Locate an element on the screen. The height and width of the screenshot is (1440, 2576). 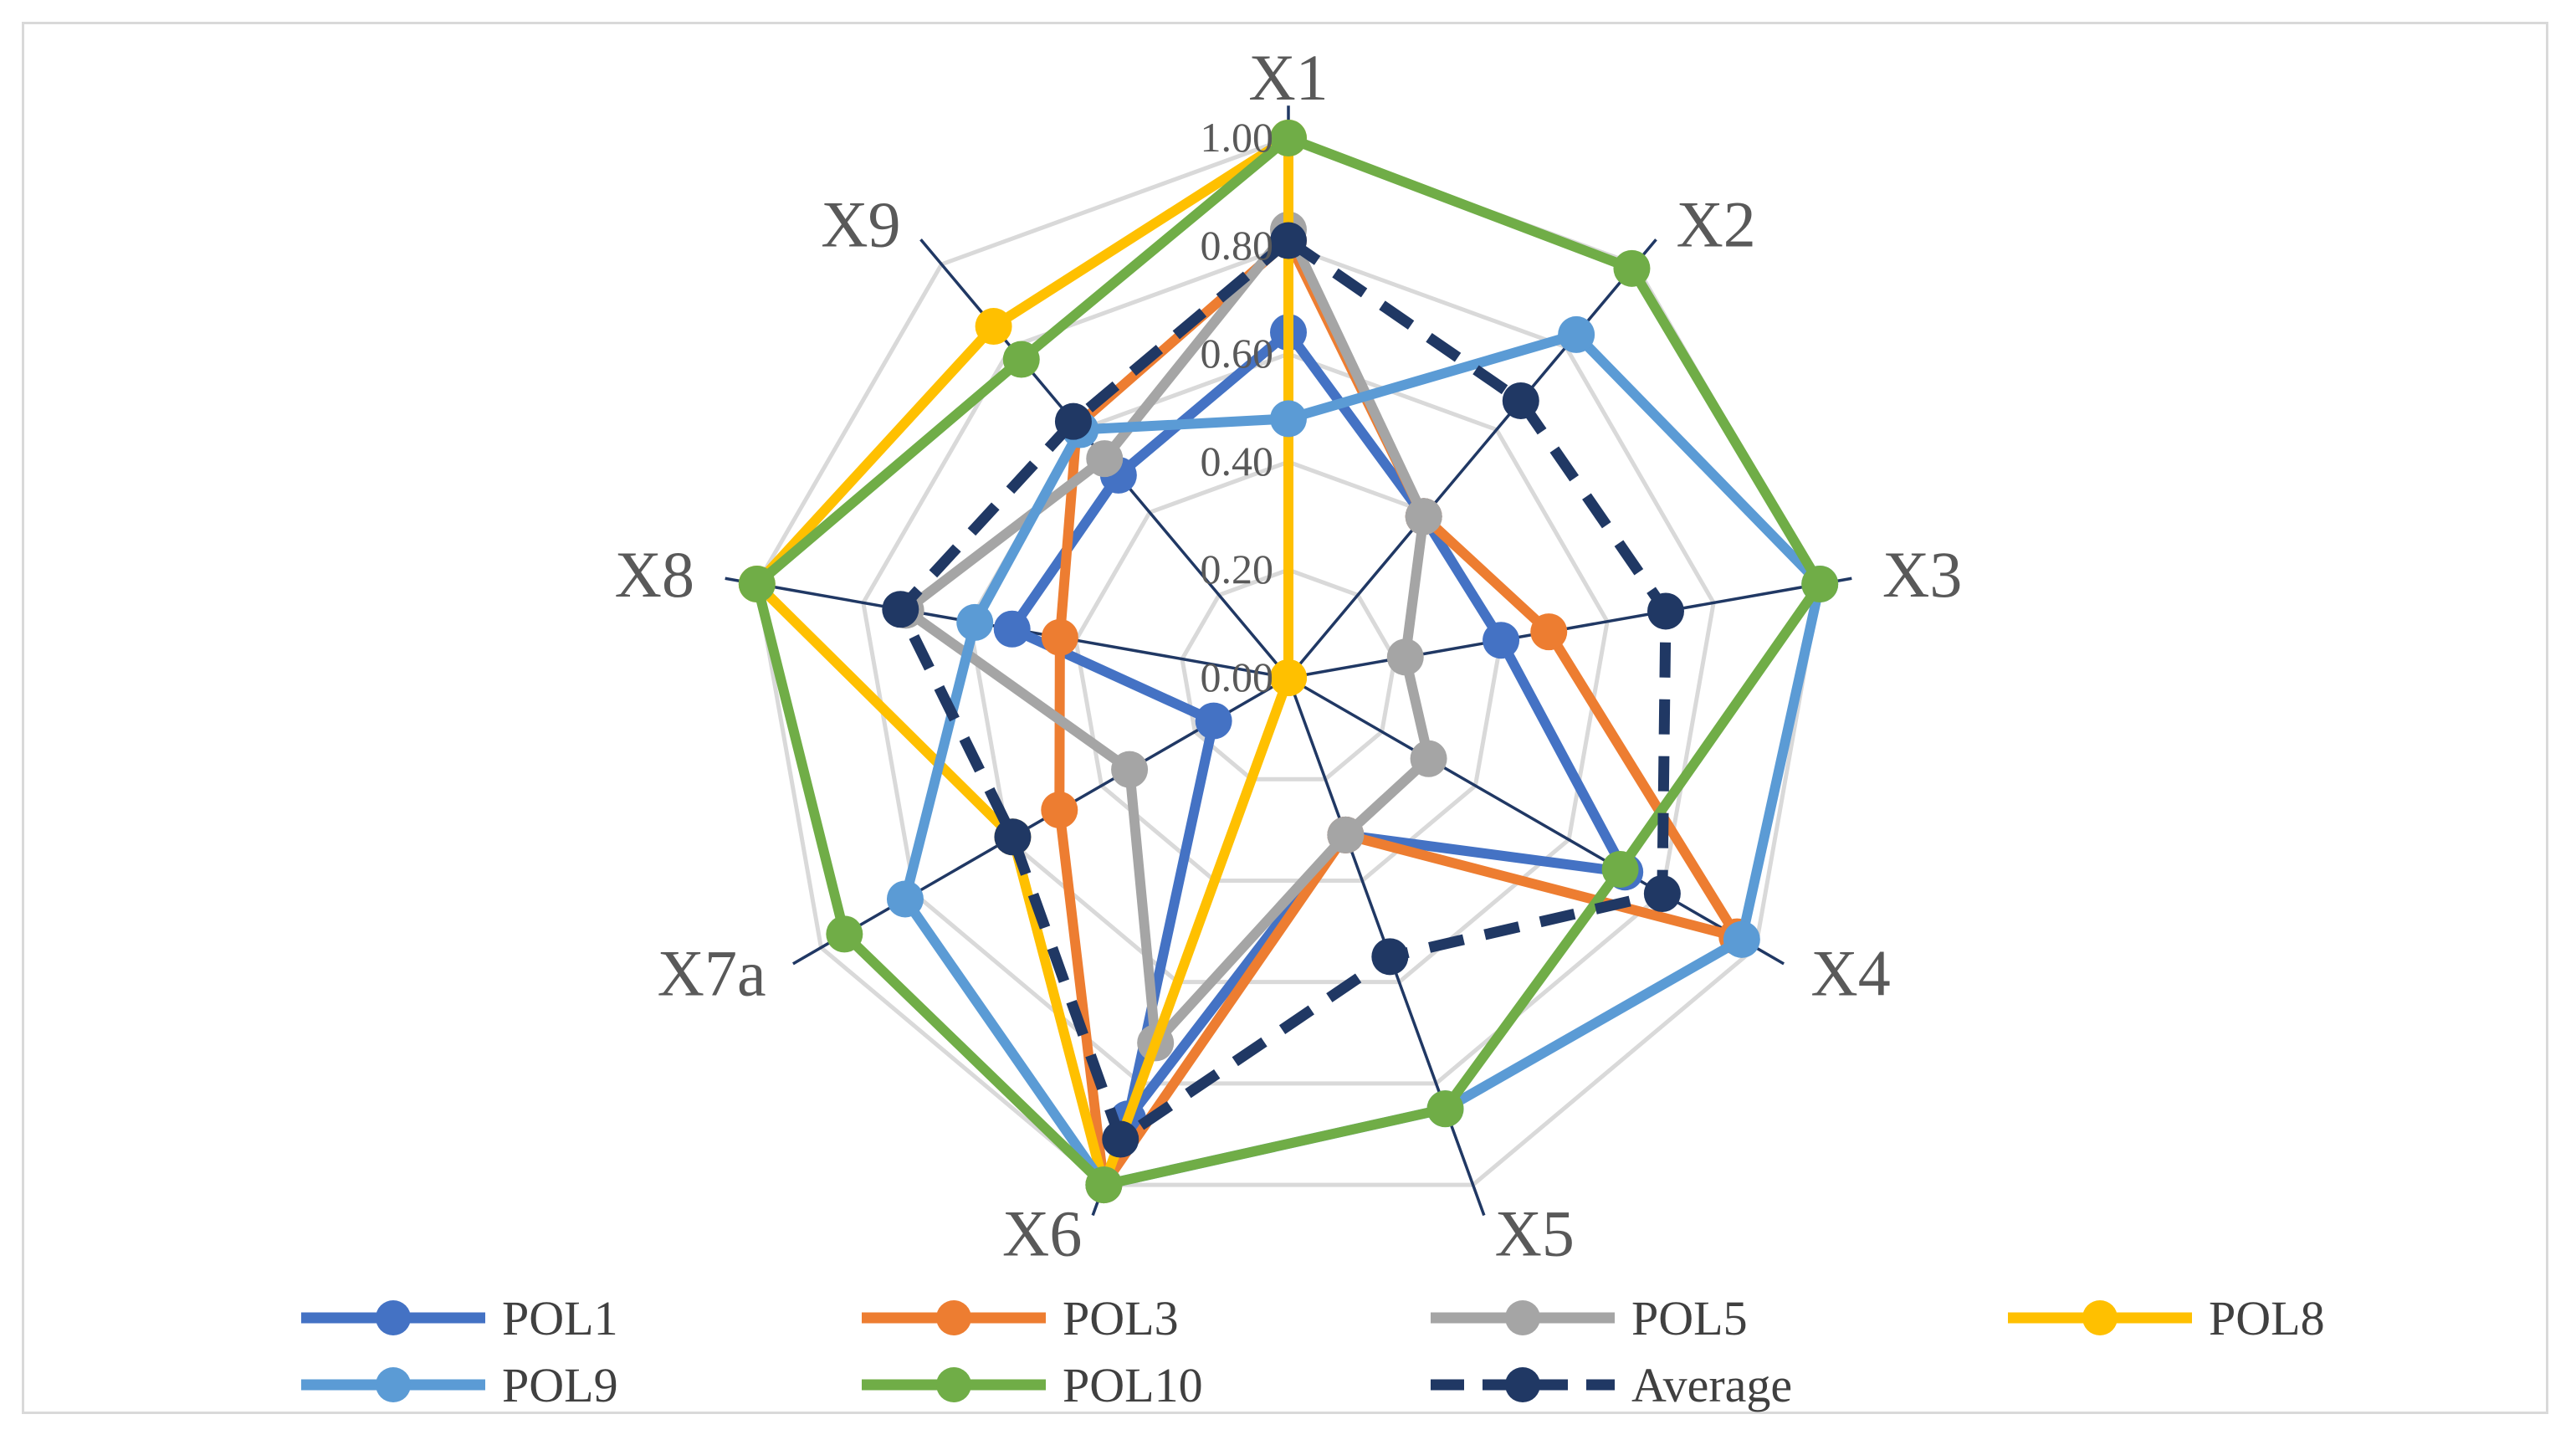
data-point-pol9-x4 is located at coordinates (1742, 939).